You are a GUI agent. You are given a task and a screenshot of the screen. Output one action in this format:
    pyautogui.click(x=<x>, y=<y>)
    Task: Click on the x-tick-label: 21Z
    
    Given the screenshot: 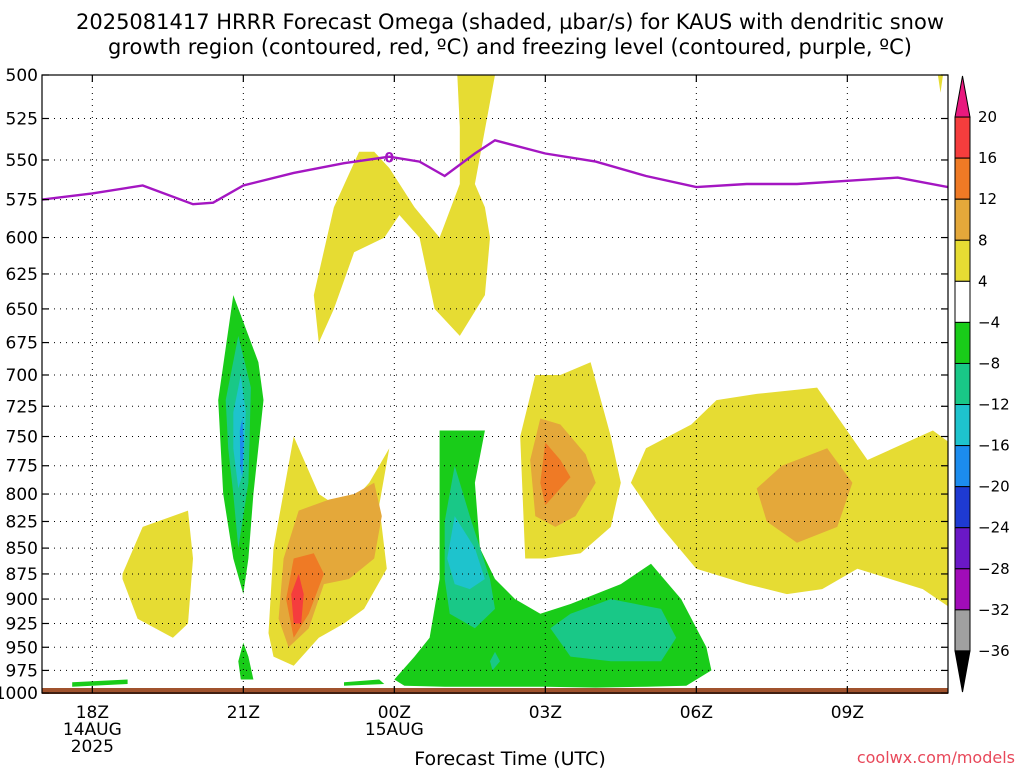 What is the action you would take?
    pyautogui.click(x=243, y=713)
    